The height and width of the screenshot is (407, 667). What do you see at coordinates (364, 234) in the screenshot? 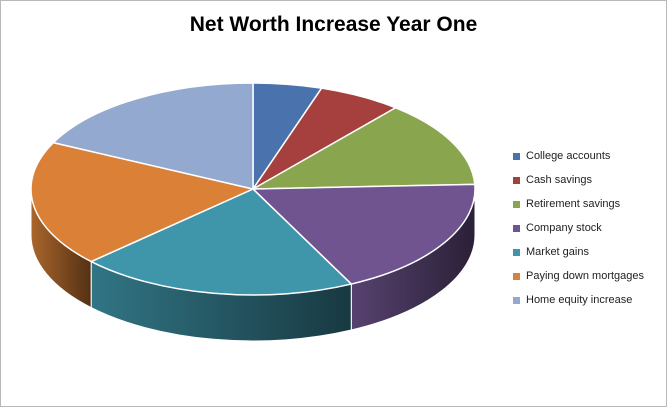
I see `pie-slice-company-stock` at bounding box center [364, 234].